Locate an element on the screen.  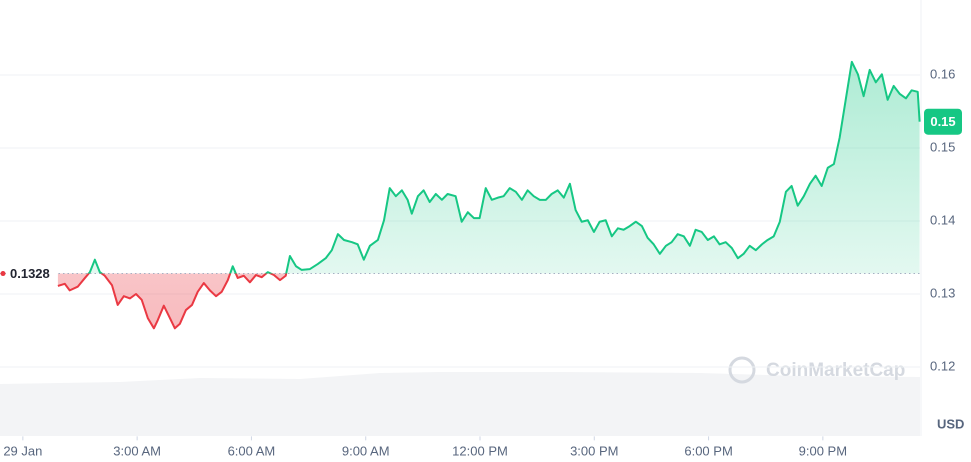
baseline-marker is located at coordinates (3, 274).